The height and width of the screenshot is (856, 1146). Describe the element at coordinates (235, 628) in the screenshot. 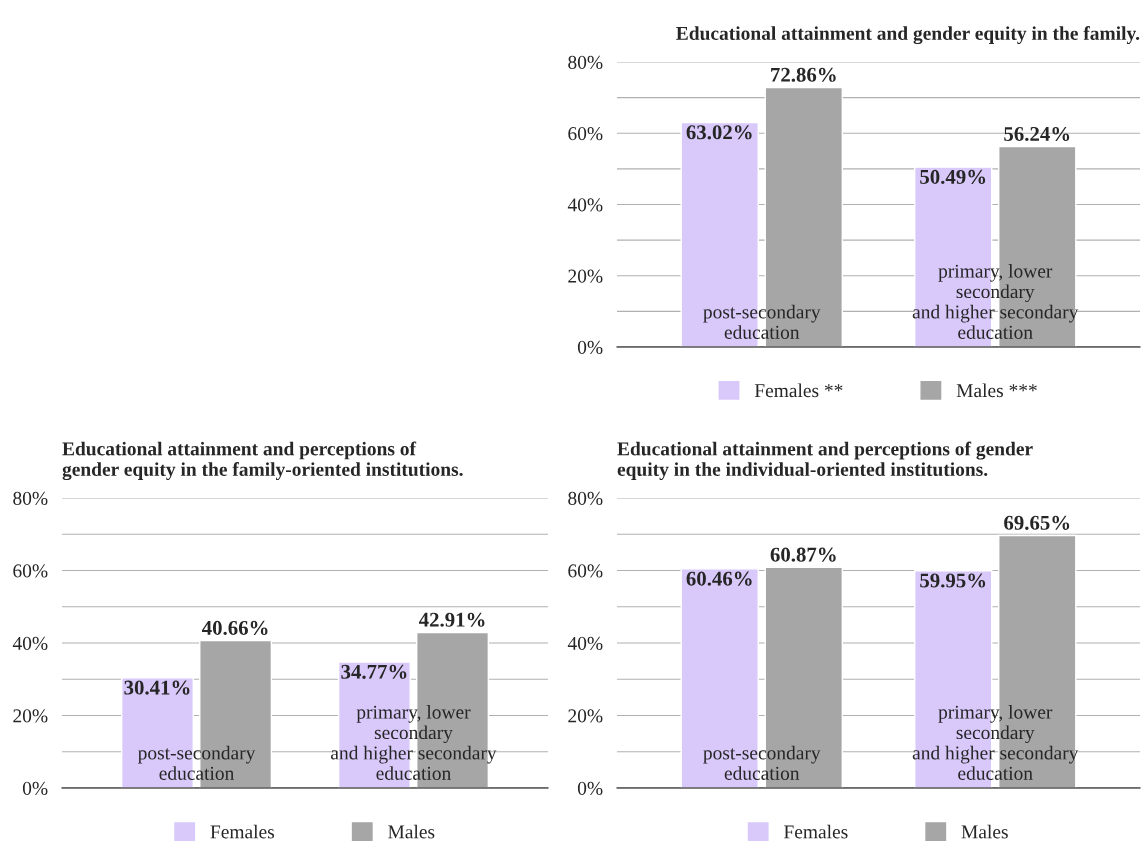

I see `data-label: 40.66%` at that location.